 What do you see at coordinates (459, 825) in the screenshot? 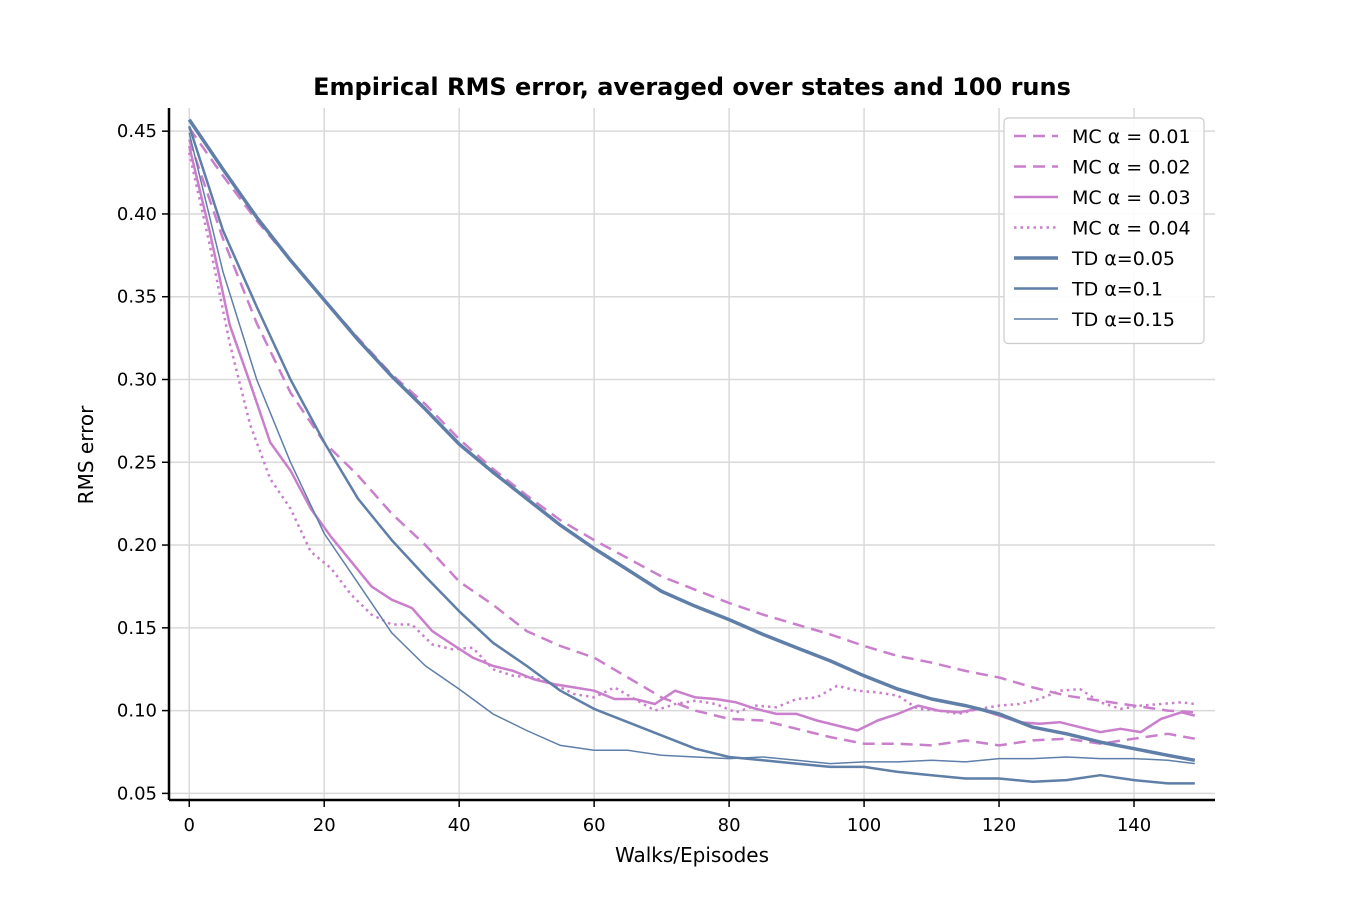
I see `x-tick-label: 40` at bounding box center [459, 825].